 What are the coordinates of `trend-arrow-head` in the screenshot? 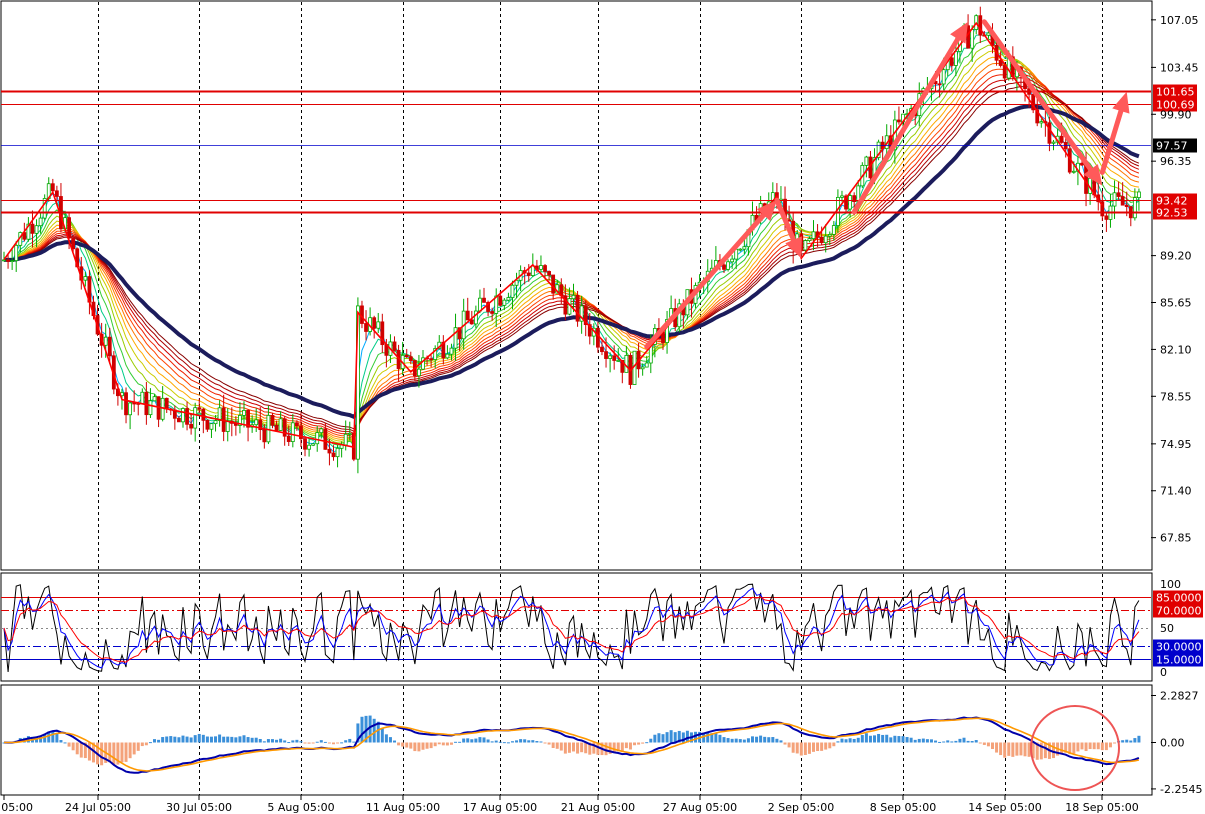 It's located at (766, 211).